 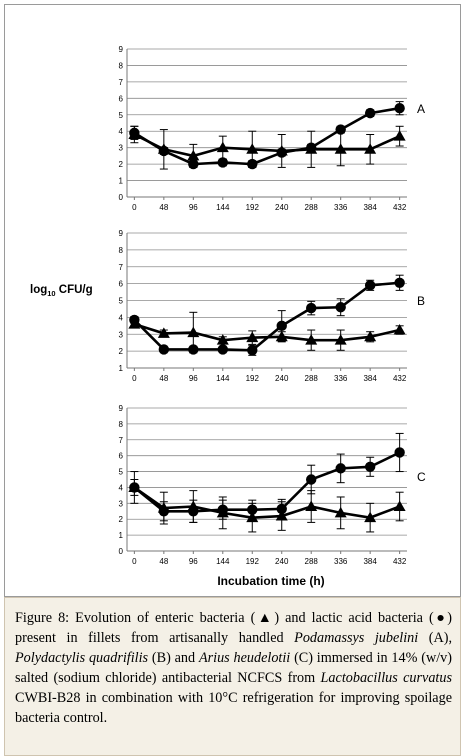 I want to click on triangle-series-line, so click(x=267, y=502).